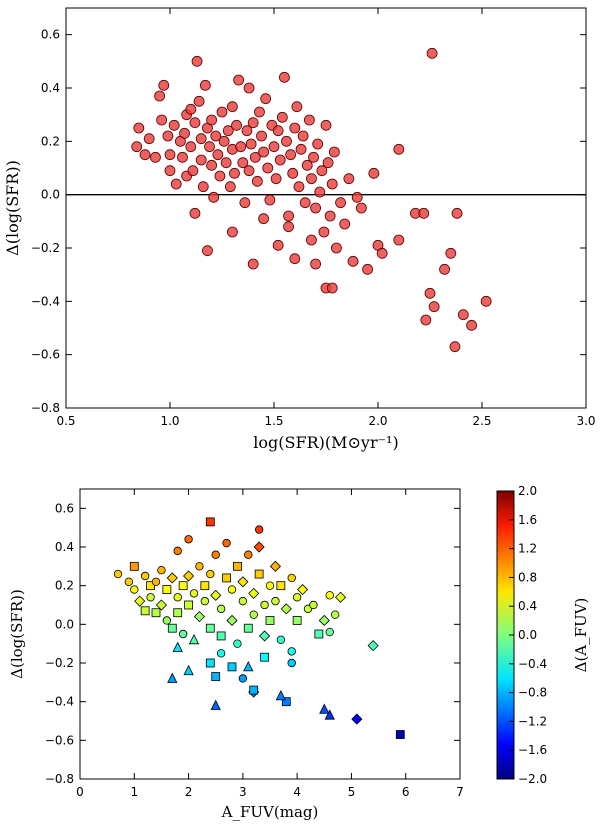 This screenshot has height=825, width=600. I want to click on top-y-tick-label: 0.2, so click(50, 141).